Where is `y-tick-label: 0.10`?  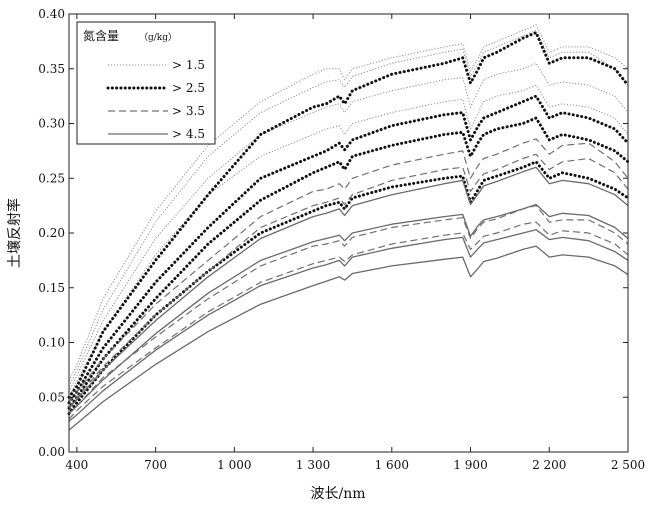
y-tick-label: 0.10 is located at coordinates (51, 343).